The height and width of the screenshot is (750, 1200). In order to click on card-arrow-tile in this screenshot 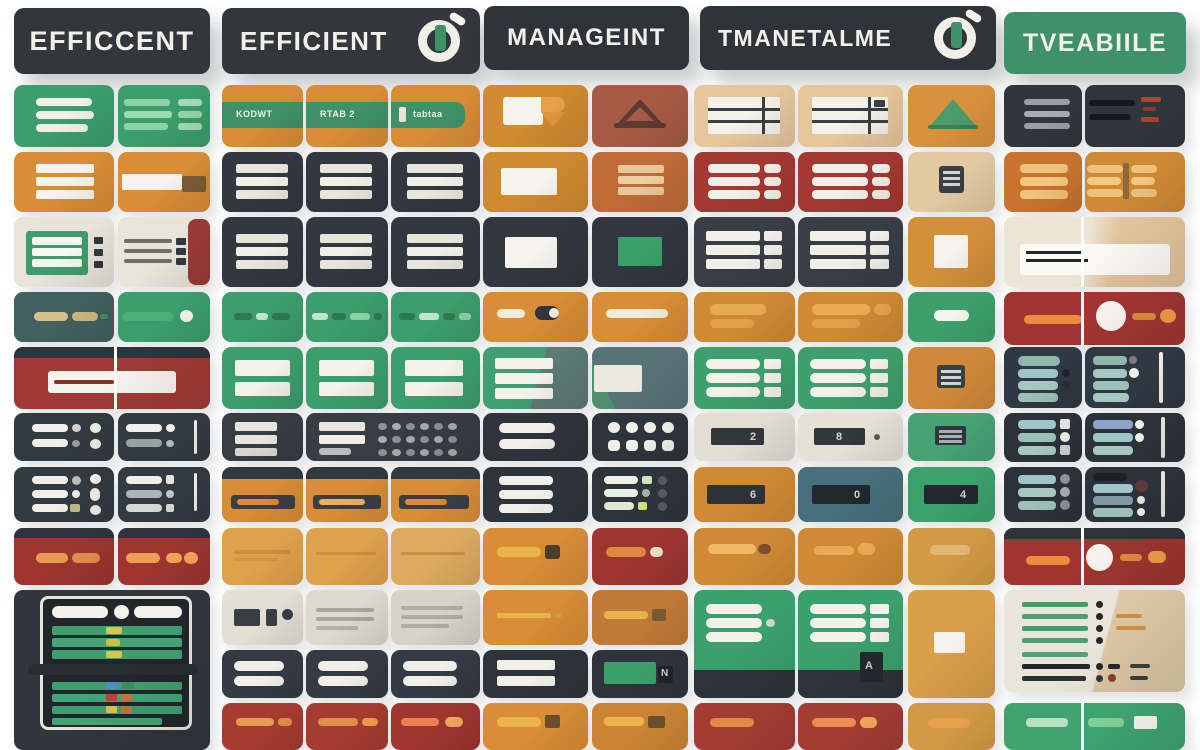, I will do `click(535, 116)`.